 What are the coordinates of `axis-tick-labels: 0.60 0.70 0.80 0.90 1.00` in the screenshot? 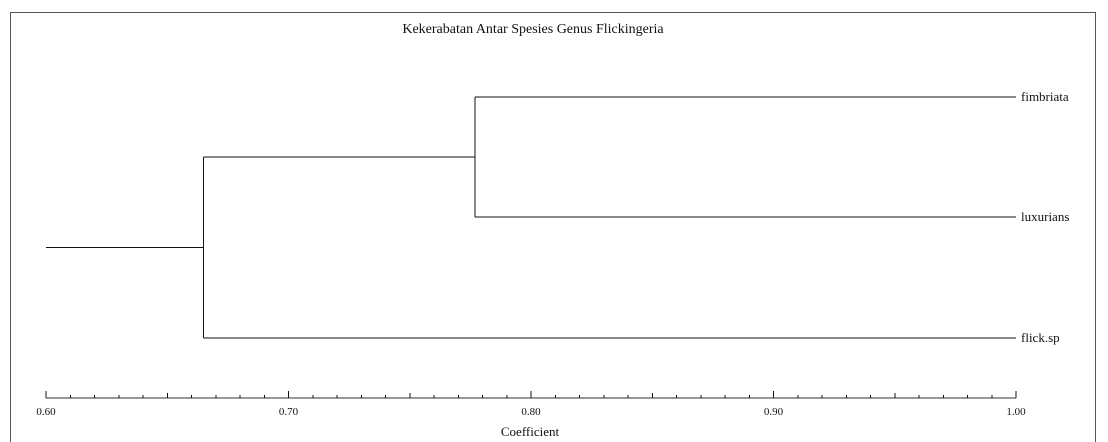 It's located at (531, 412).